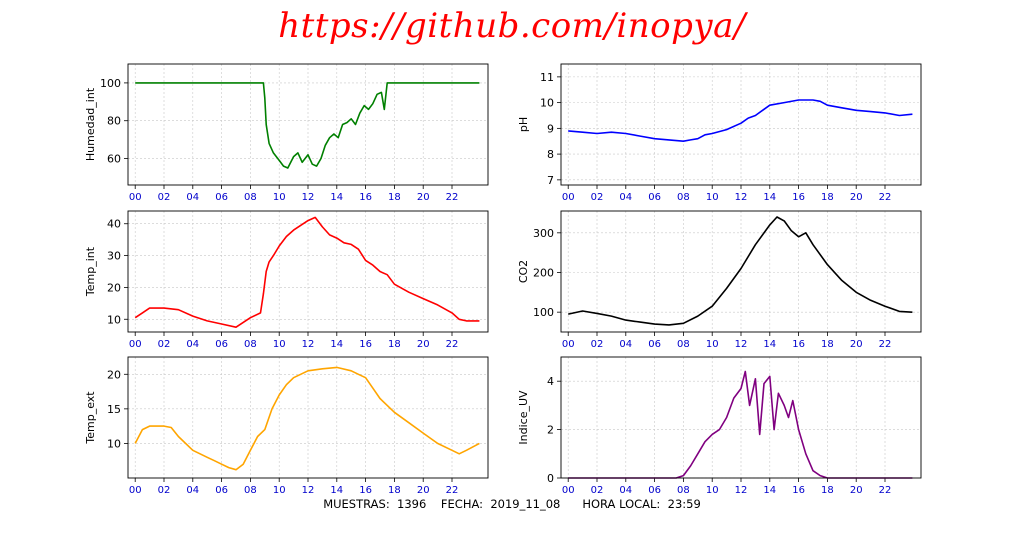 This screenshot has height=537, width=1024. I want to click on samples-value: 1396, so click(412, 504).